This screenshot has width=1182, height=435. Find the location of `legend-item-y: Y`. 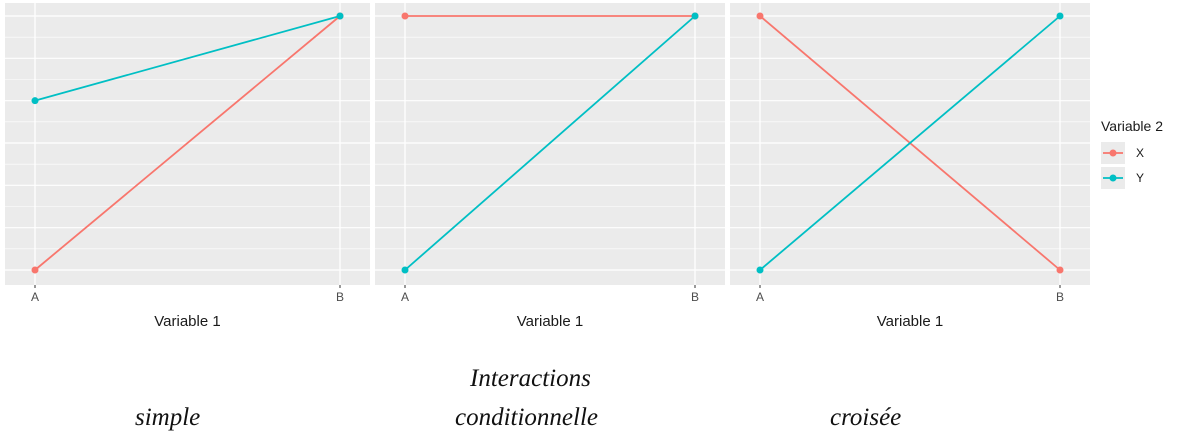

legend-item-y: Y is located at coordinates (1122, 178).